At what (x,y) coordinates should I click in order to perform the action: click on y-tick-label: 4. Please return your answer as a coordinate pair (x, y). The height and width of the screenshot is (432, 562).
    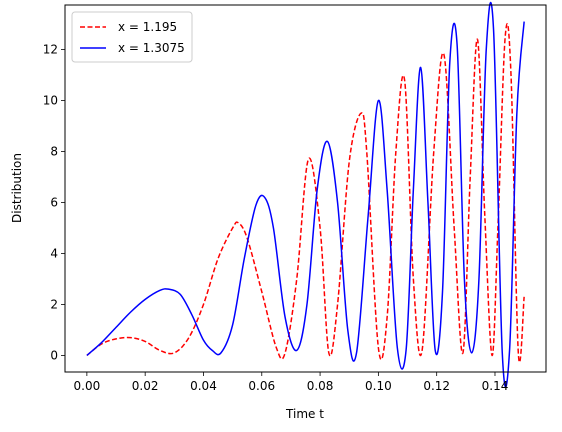
    Looking at the image, I should click on (54, 253).